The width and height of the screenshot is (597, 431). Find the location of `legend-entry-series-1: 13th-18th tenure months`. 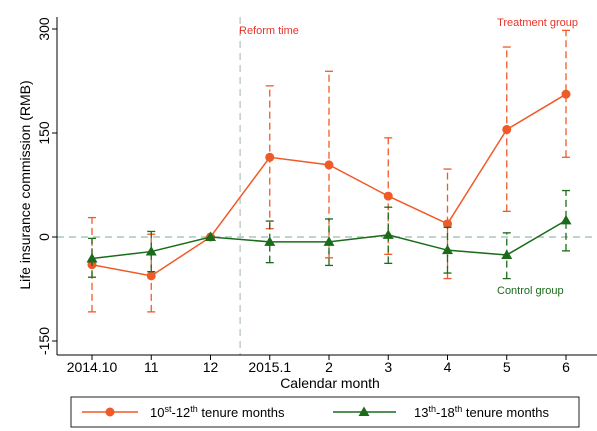

legend-entry-series-1: 13th-18th tenure months is located at coordinates (441, 412).